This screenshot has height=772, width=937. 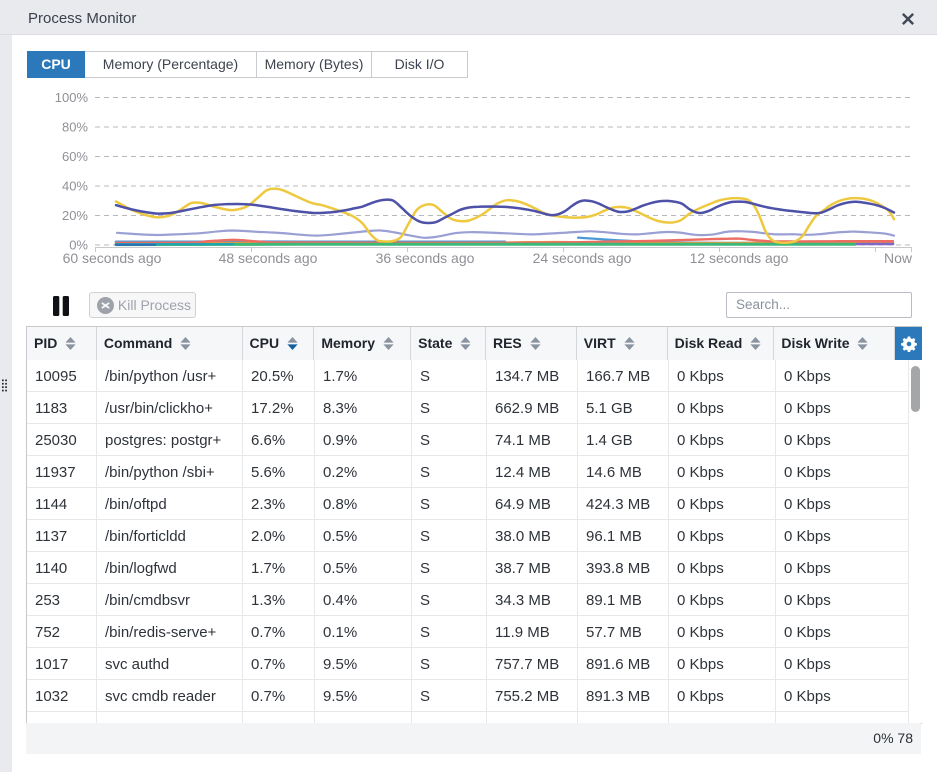 I want to click on svg-text: 100%, so click(x=72, y=97).